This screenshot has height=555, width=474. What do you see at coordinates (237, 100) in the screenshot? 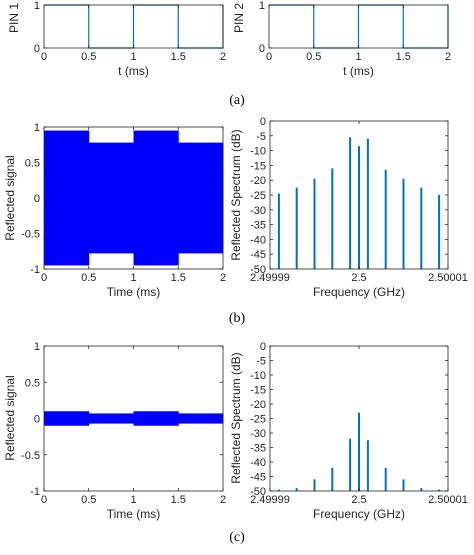
I see `subfigure-label-a: (a)` at bounding box center [237, 100].